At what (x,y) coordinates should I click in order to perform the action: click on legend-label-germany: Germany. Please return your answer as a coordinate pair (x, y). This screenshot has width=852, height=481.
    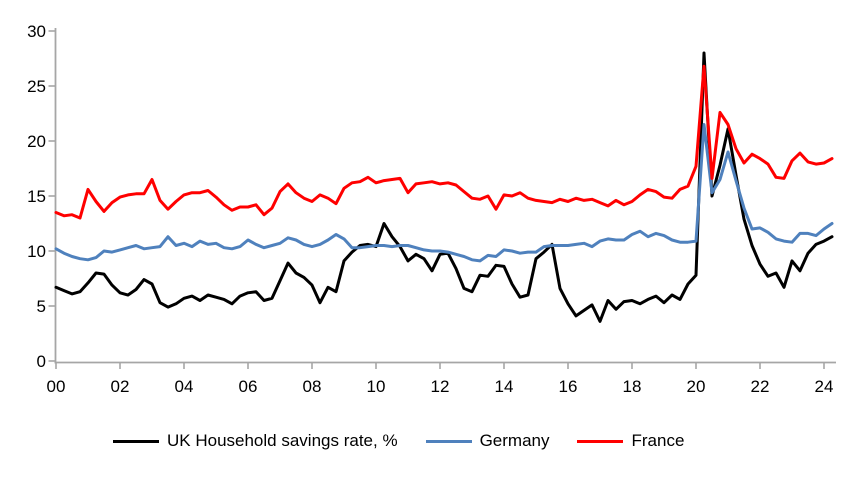
    Looking at the image, I should click on (514, 440).